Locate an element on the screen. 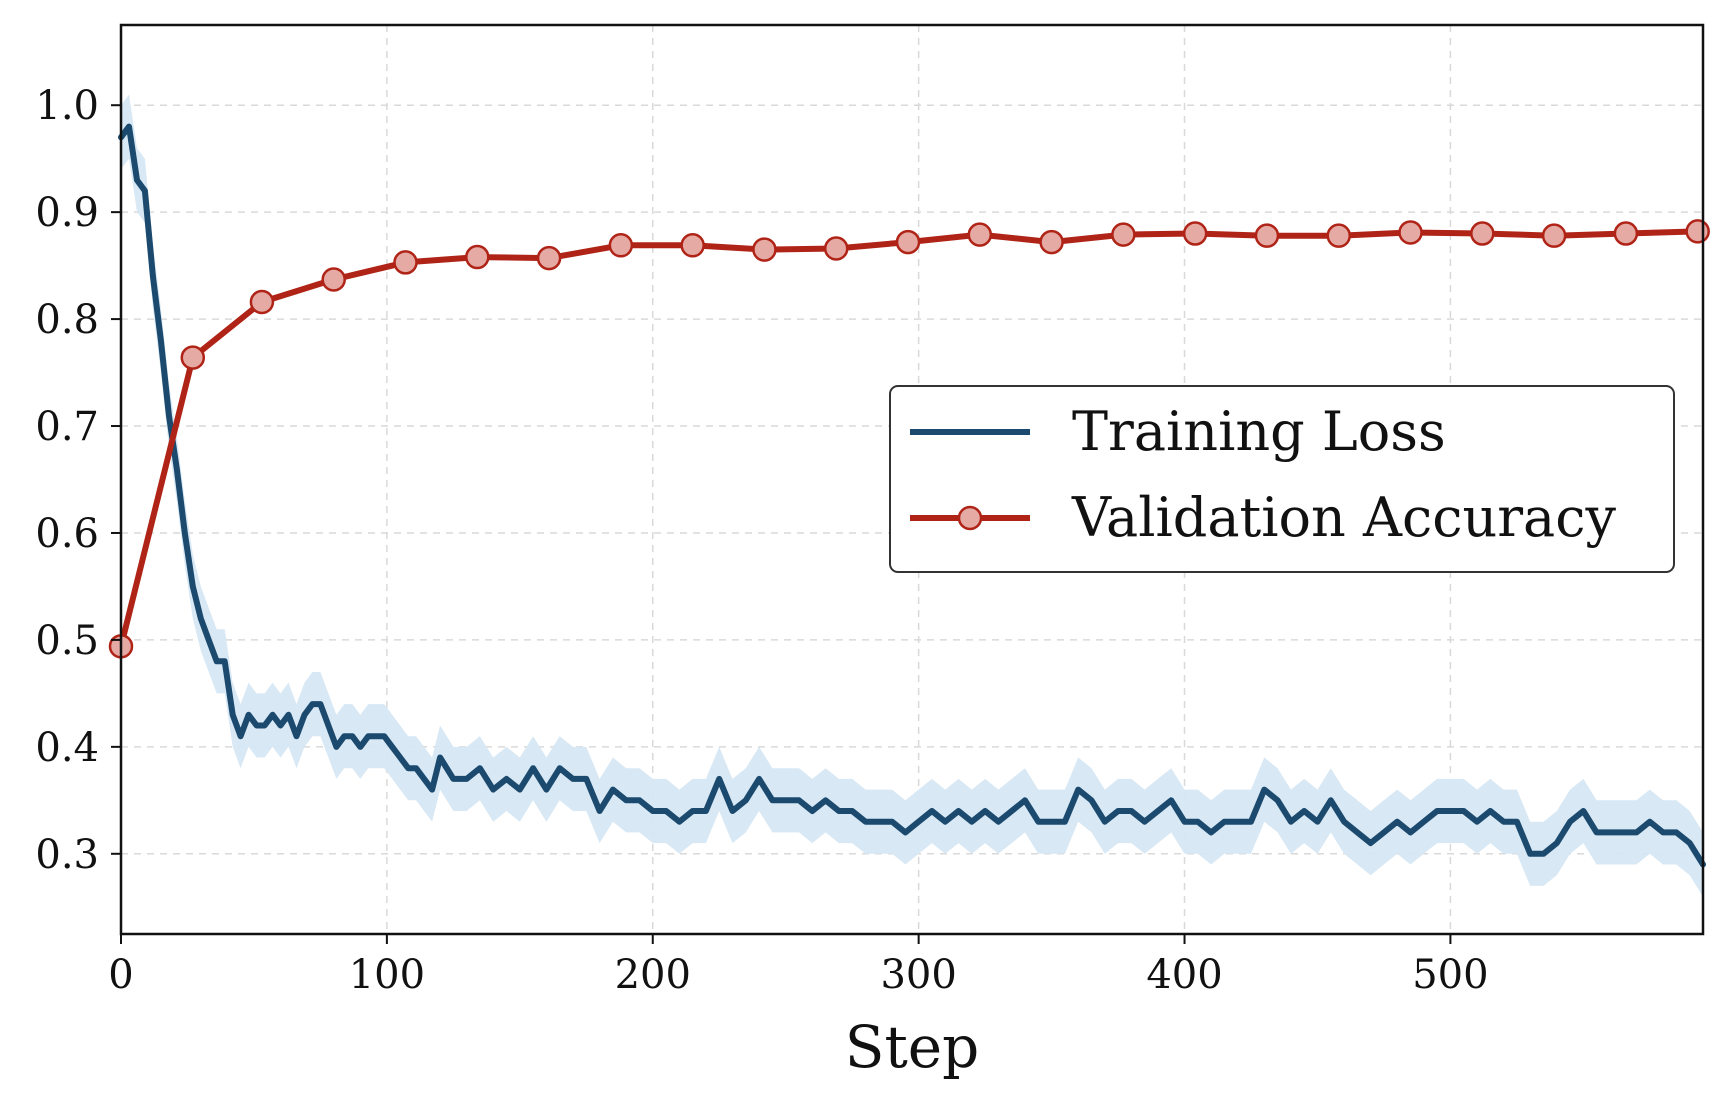 This screenshot has width=1724, height=1100. x-tick-label-4: 400 is located at coordinates (1184, 975).